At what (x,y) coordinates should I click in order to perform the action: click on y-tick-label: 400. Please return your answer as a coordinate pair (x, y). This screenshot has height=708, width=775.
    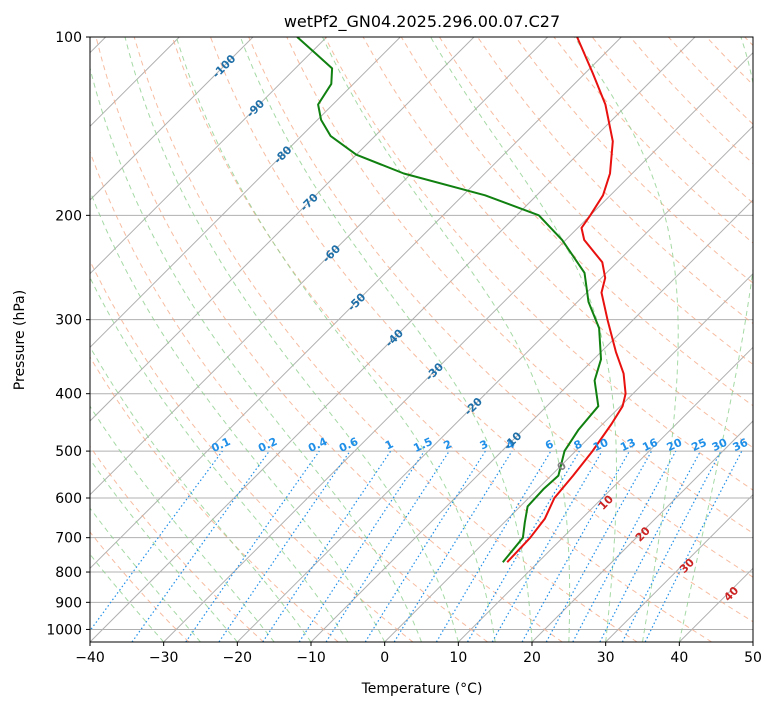
    Looking at the image, I should click on (68, 395).